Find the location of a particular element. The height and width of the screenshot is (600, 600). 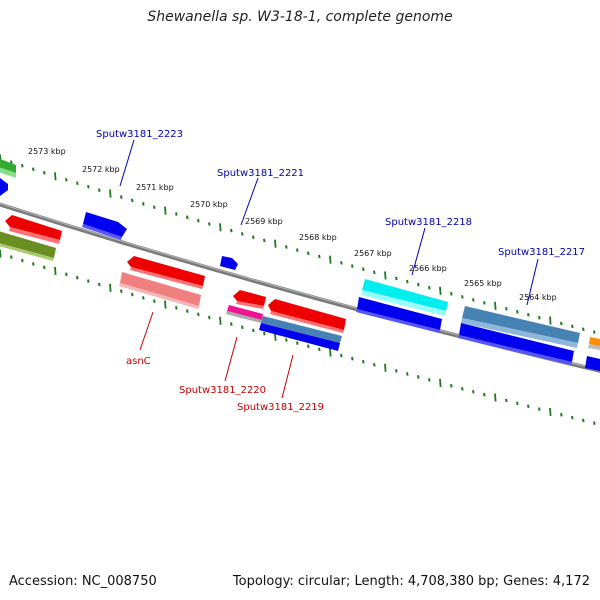

kbp-label-2568: 2568 kbp is located at coordinates (318, 237).